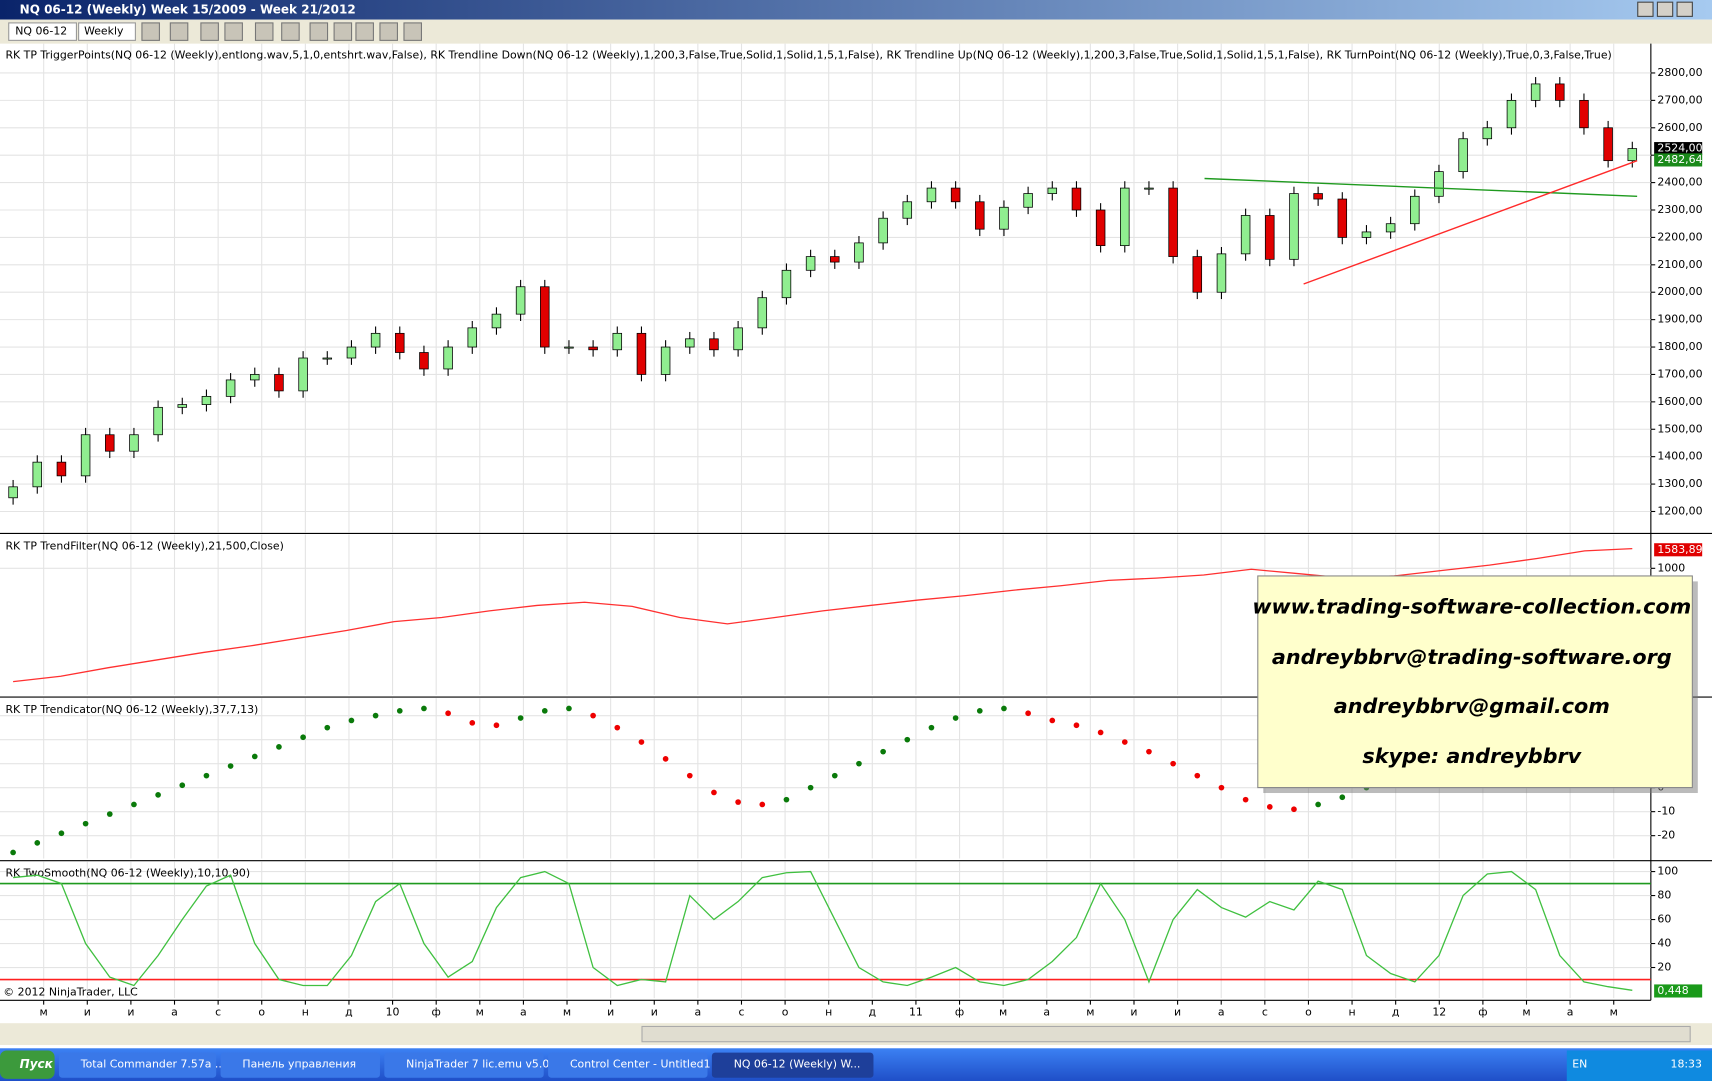 This screenshot has height=1081, width=1712. Describe the element at coordinates (104, 31) in the screenshot. I see `period: Weekly` at that location.